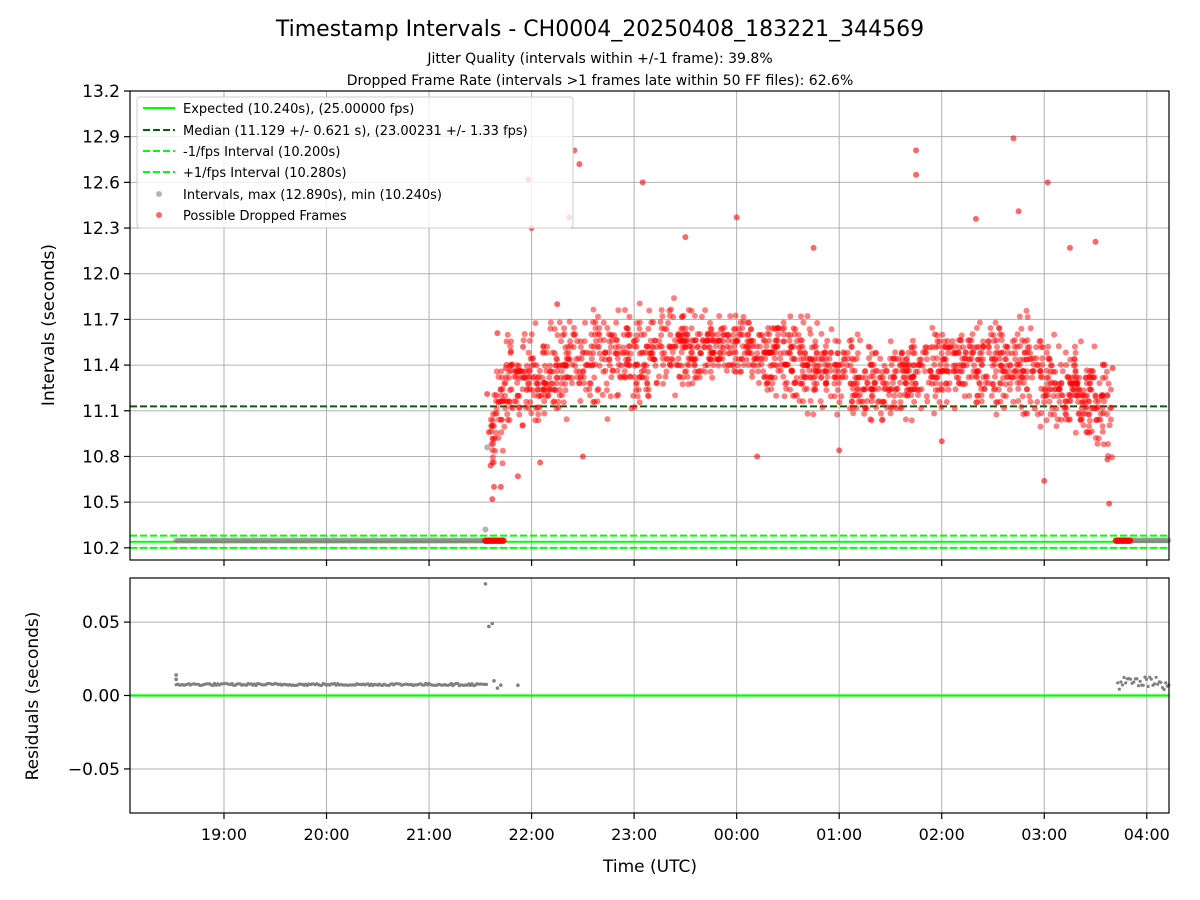 The image size is (1200, 900). Describe the element at coordinates (532, 834) in the screenshot. I see `x-tick-label-3: 22:00` at that location.